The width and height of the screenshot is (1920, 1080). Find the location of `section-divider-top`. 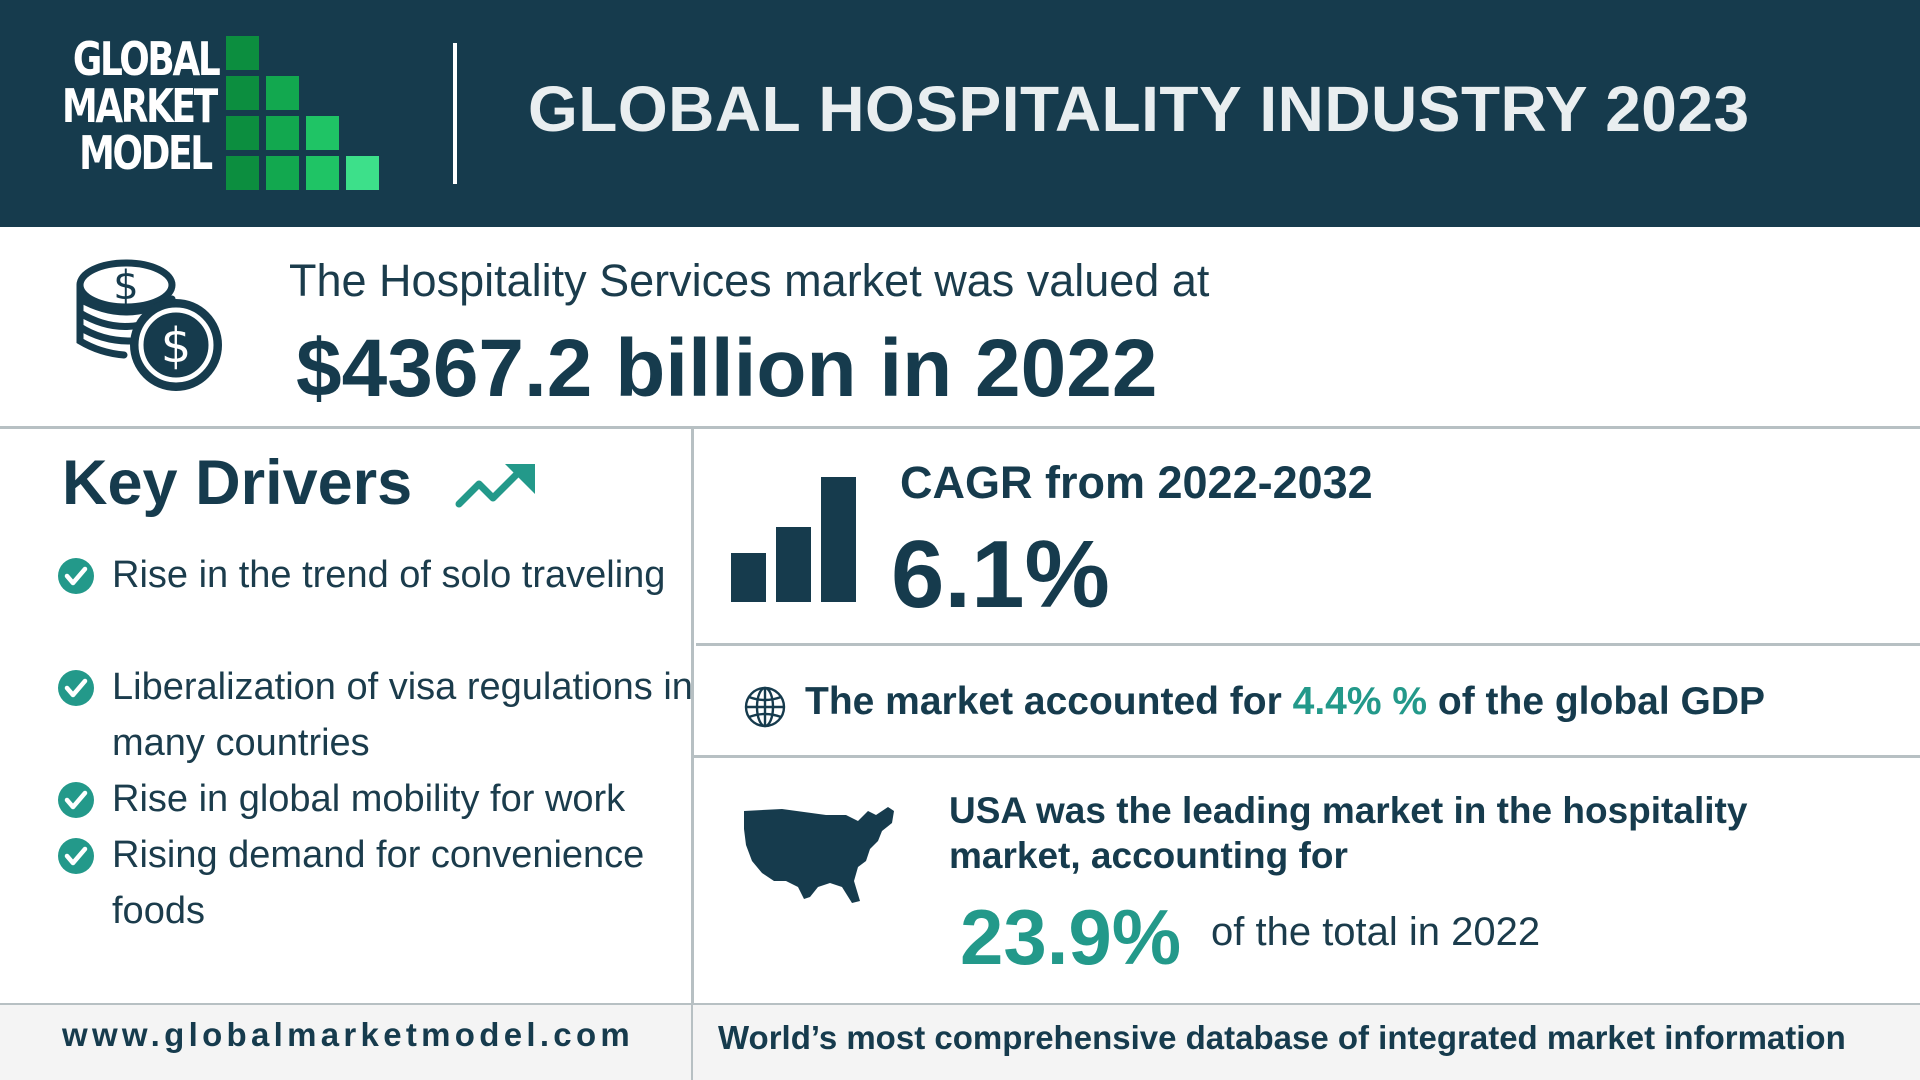

section-divider-top is located at coordinates (960, 427).